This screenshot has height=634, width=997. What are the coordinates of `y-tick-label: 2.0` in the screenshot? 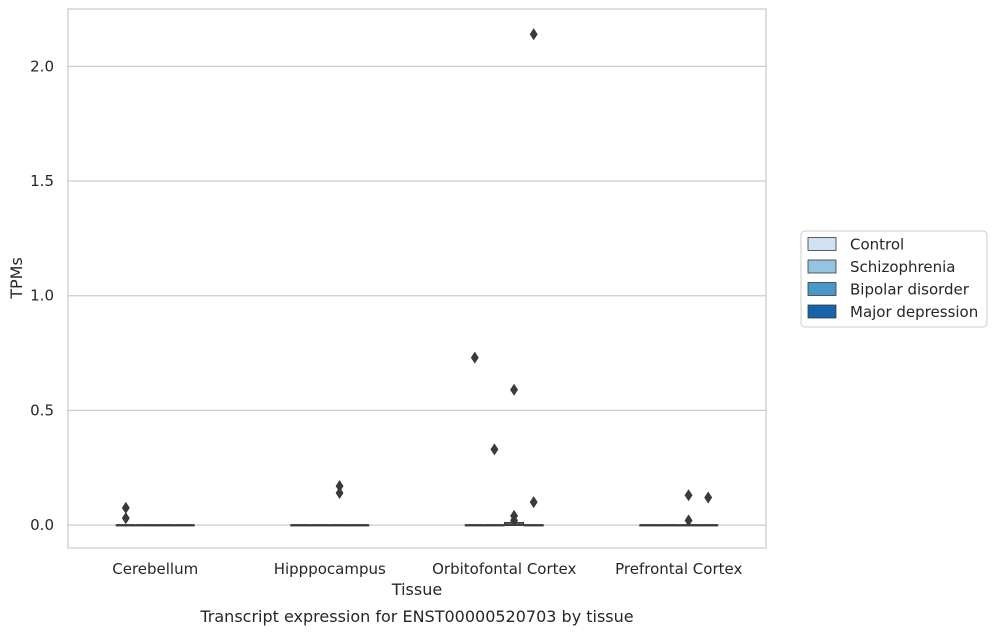 It's located at (42, 66).